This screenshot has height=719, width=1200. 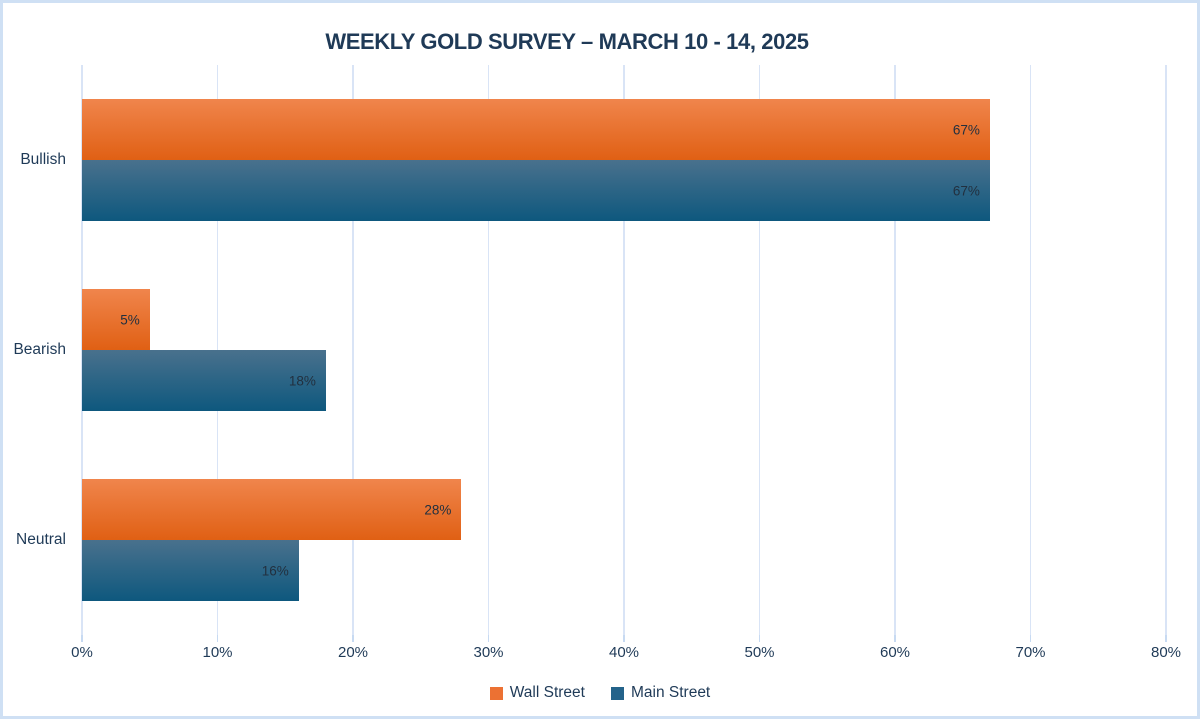 What do you see at coordinates (130, 319) in the screenshot?
I see `bar-label-wall-street-bearish: 5%` at bounding box center [130, 319].